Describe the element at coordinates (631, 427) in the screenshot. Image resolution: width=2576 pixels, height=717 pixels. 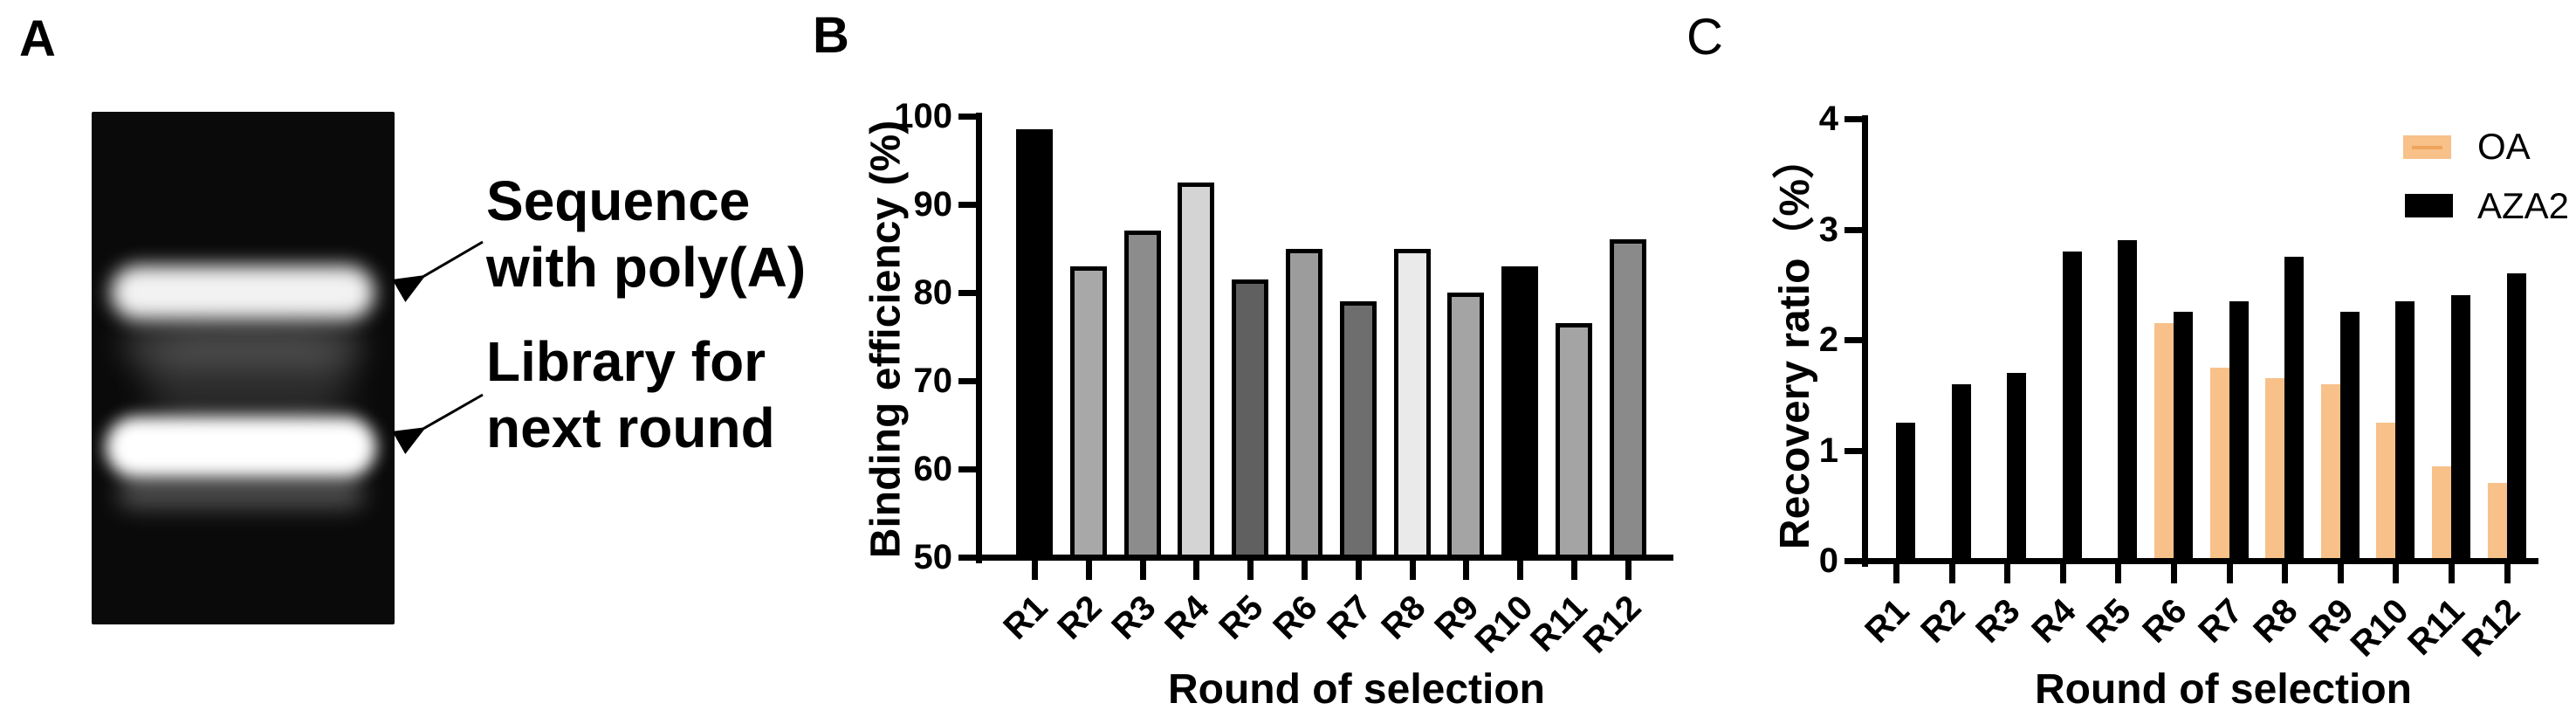
I see `annotation-library-line2: next round` at that location.